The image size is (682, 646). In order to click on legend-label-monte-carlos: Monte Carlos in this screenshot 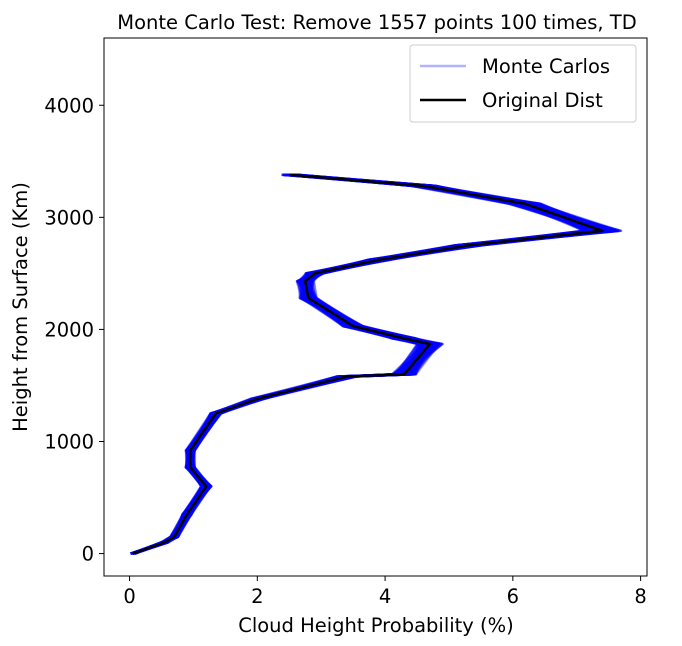, I will do `click(546, 66)`.